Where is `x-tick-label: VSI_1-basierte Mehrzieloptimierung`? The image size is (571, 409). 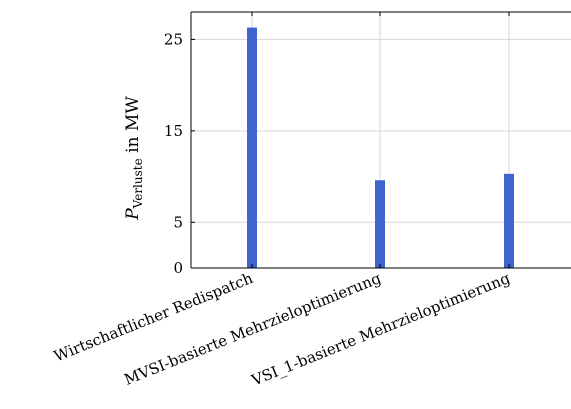
x-tick-label: VSI_1-basierte Mehrzieloptimierung is located at coordinates (380, 329).